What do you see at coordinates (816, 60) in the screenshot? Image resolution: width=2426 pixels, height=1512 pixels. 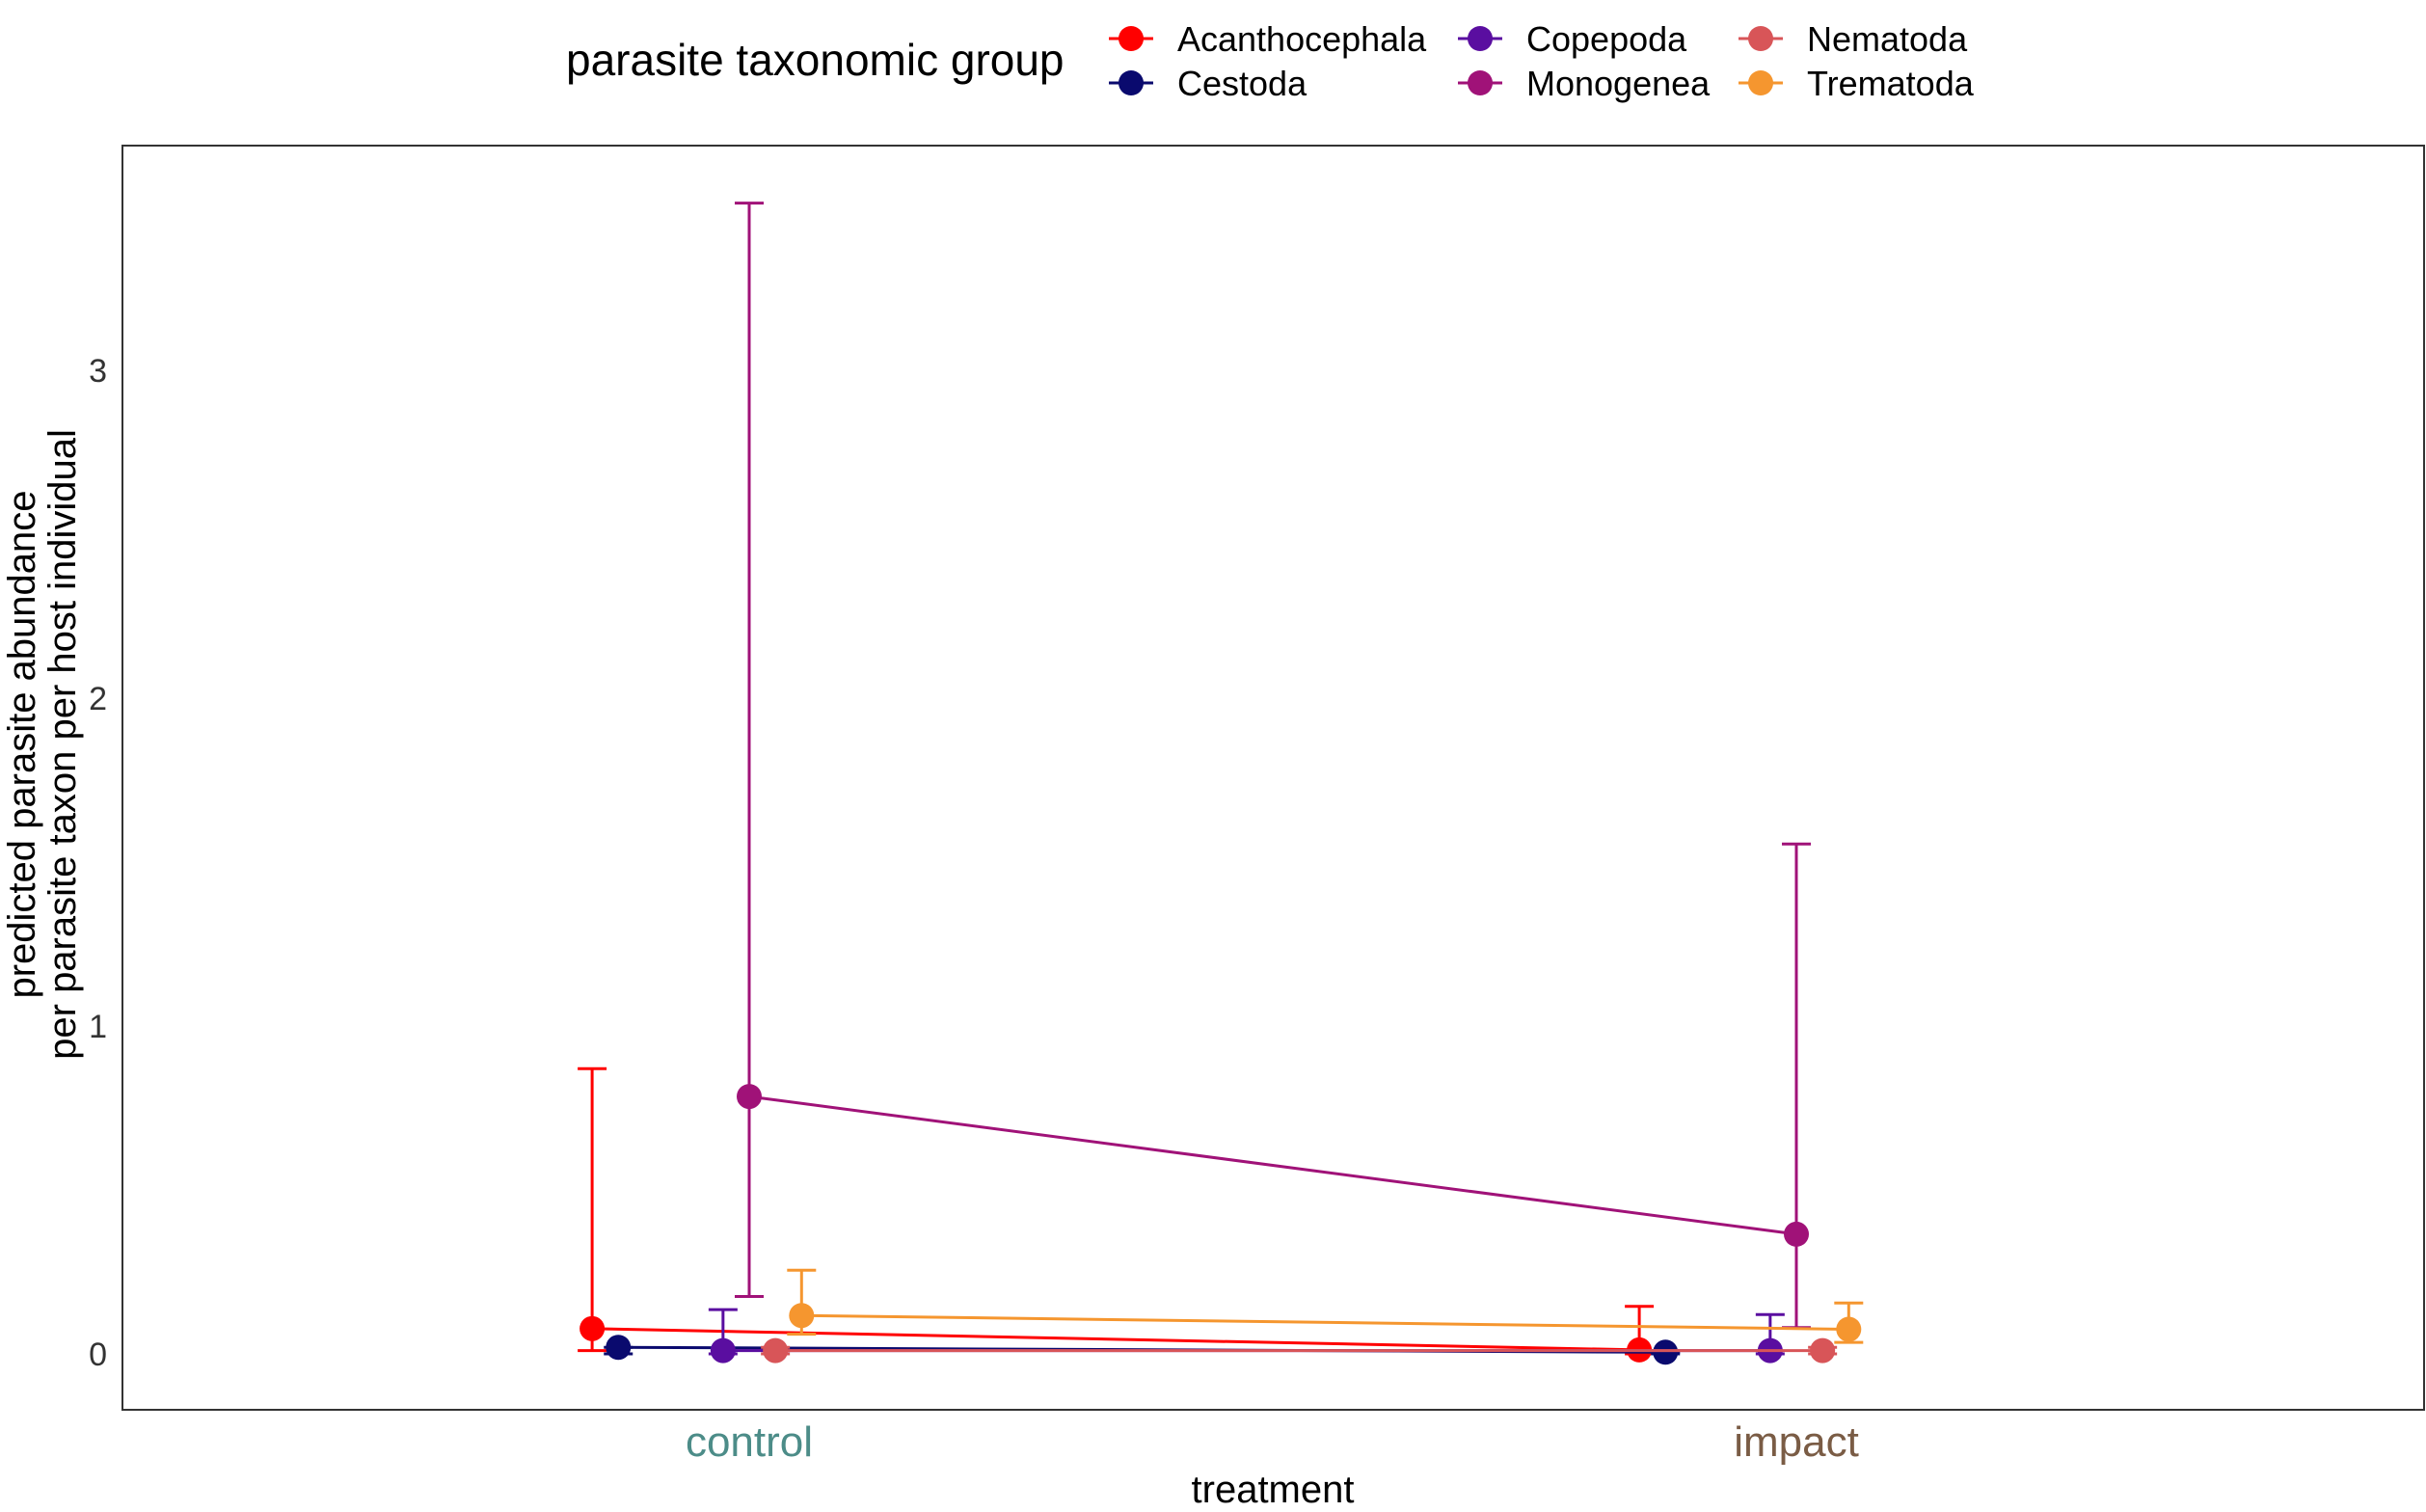 I see `legend-title: parasite taxonomic group` at bounding box center [816, 60].